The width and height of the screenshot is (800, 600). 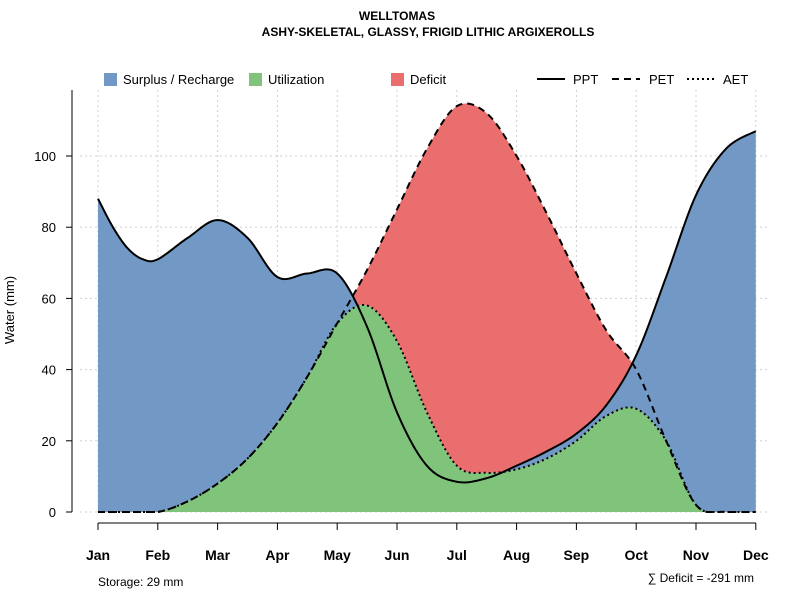 I want to click on legend-swatch-deficit, so click(x=397, y=79).